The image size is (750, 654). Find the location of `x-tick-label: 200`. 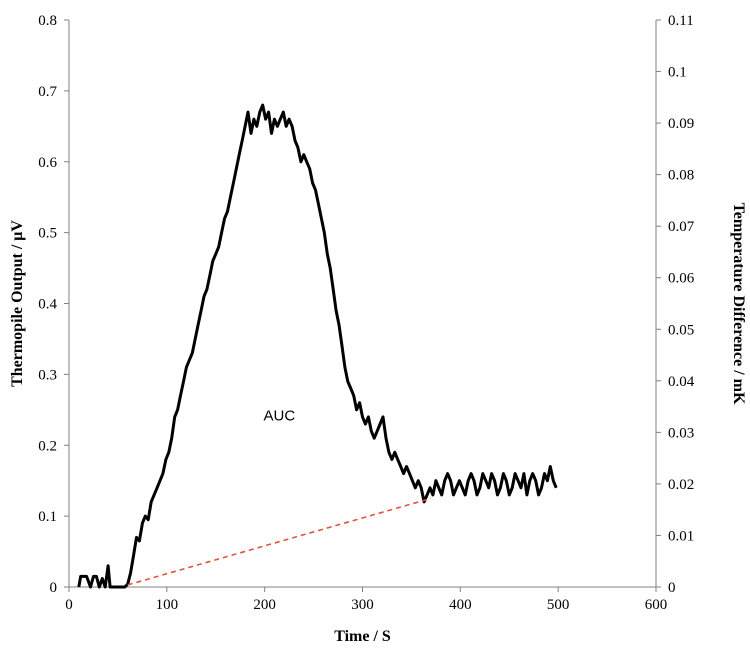

x-tick-label: 200 is located at coordinates (264, 605).